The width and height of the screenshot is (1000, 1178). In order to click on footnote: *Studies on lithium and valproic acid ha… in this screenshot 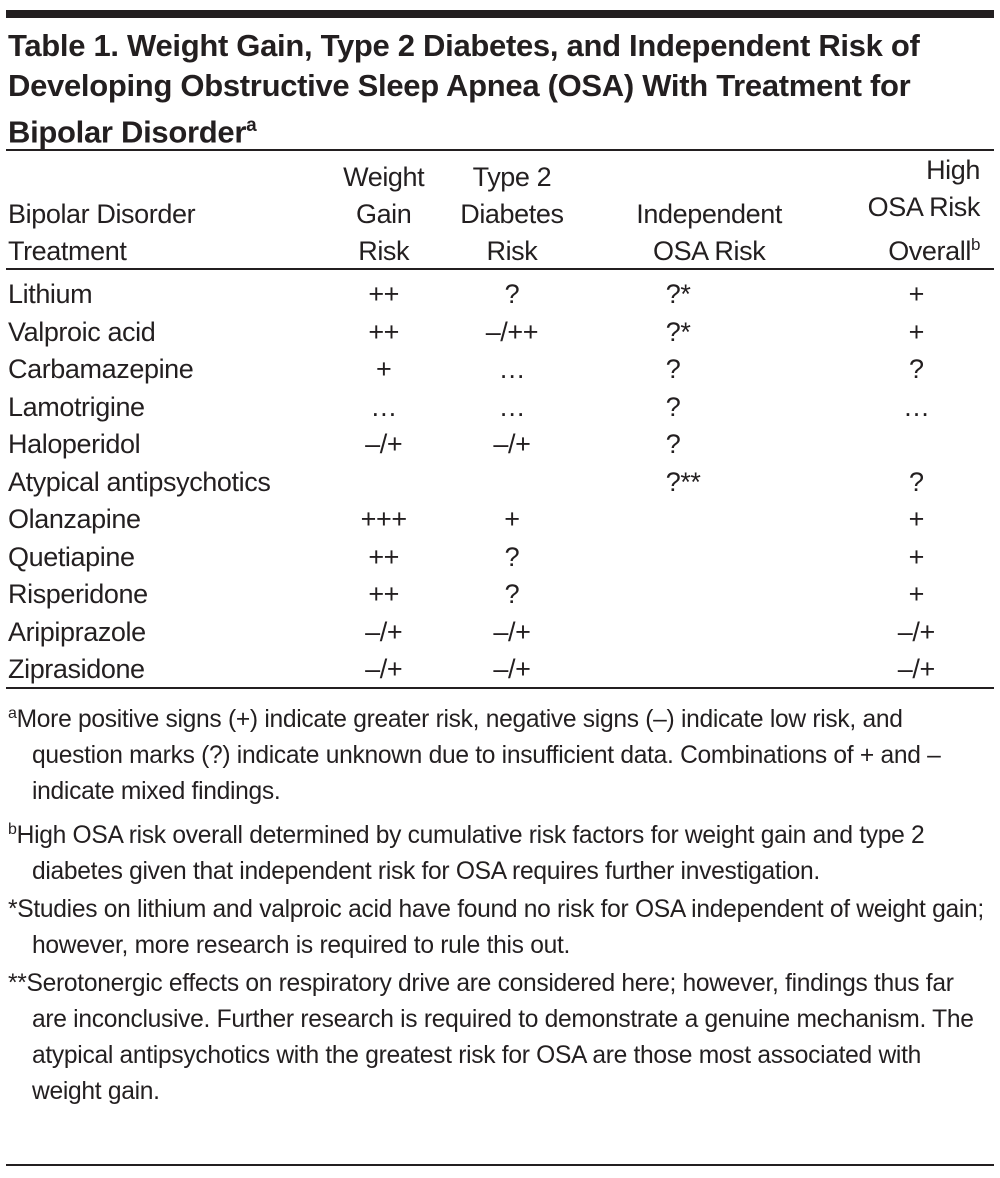, I will do `click(500, 928)`.